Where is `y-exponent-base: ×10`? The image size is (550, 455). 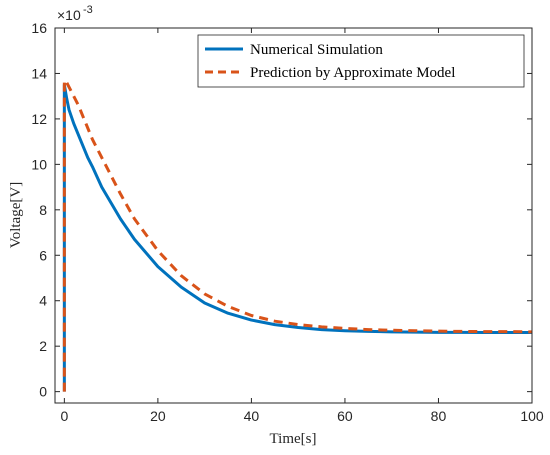 y-exponent-base: ×10 is located at coordinates (69, 15).